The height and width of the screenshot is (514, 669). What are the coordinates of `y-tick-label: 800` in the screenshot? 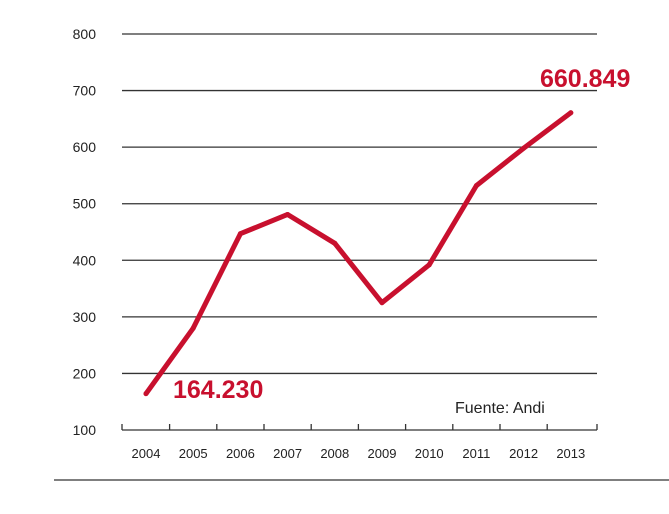 It's located at (85, 34).